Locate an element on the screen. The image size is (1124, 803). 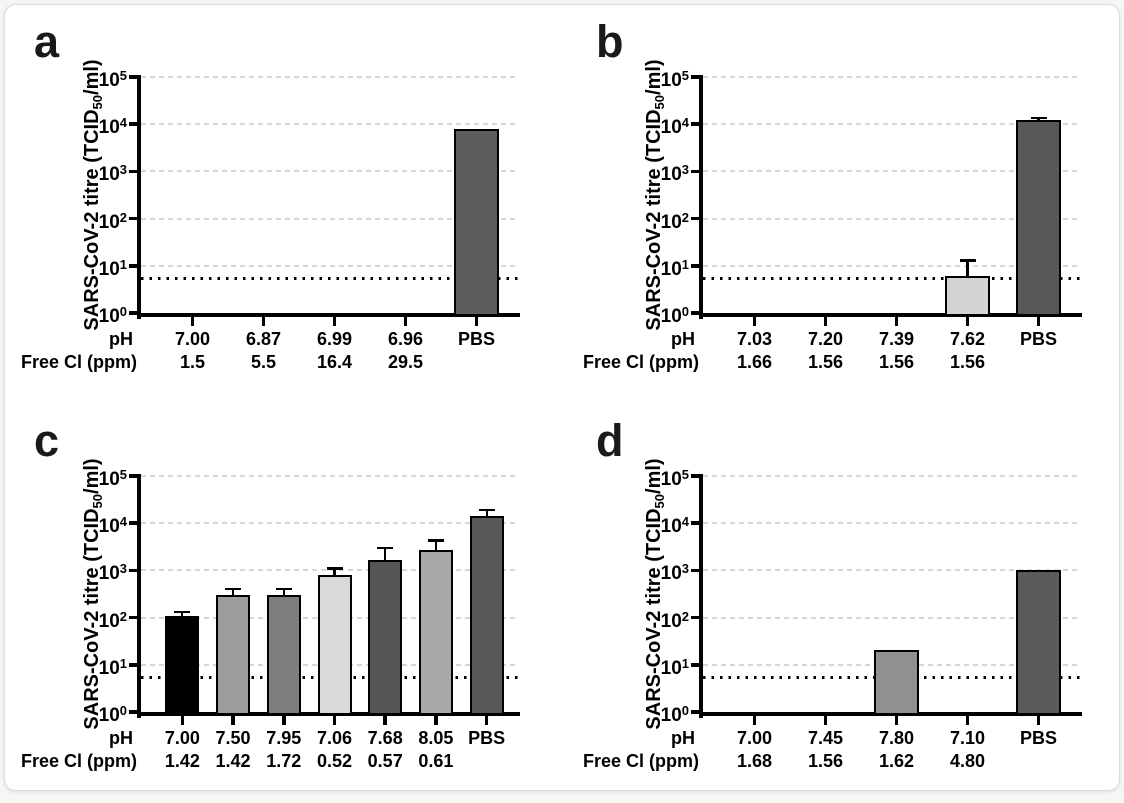
bar-7.00 is located at coordinates (182, 665).